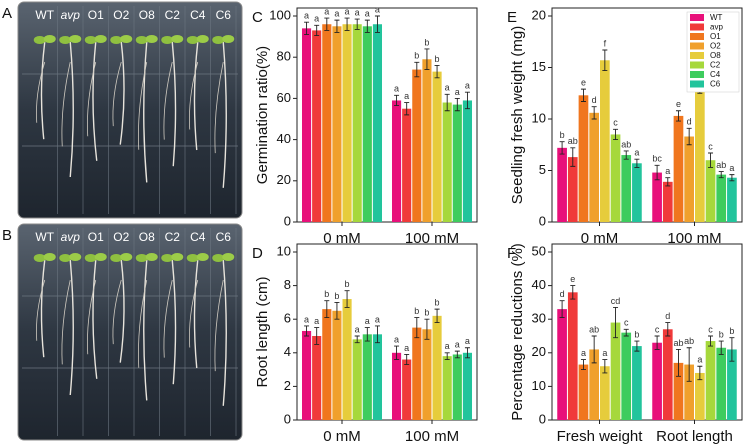 The height and width of the screenshot is (446, 747). Describe the element at coordinates (284, 97) in the screenshot. I see `y-tick-label: 60` at that location.